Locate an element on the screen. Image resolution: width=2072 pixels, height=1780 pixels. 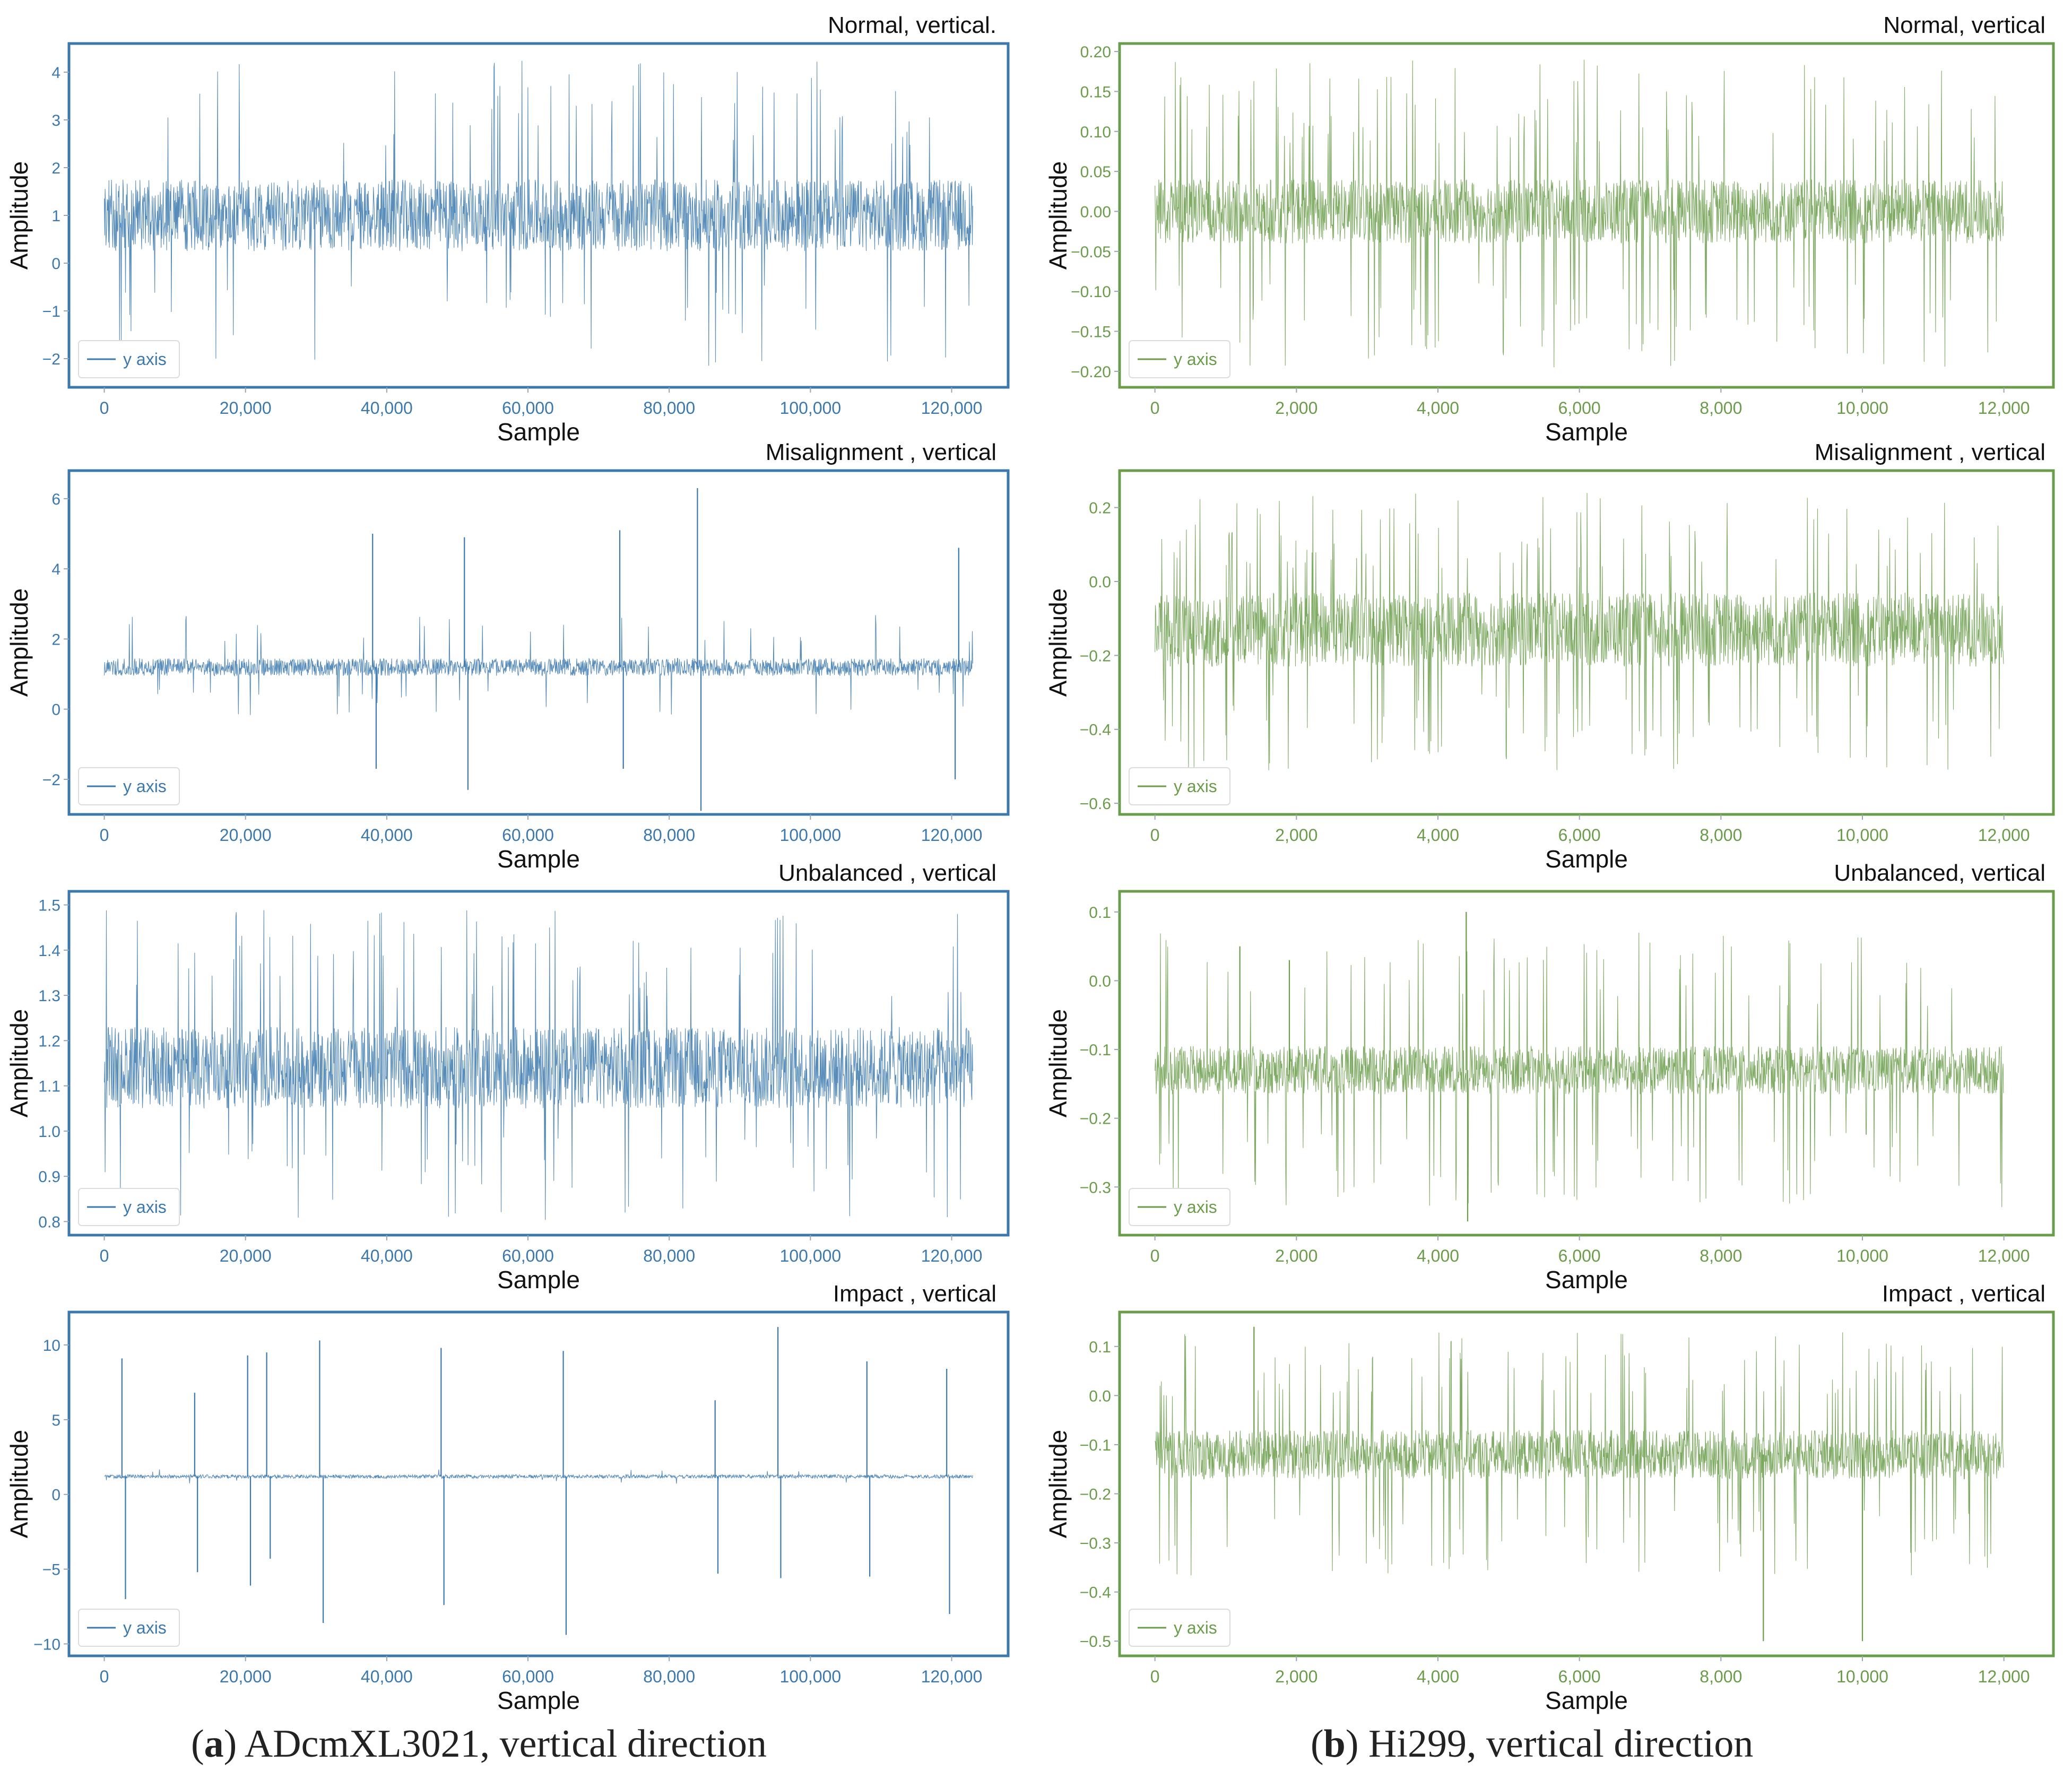
y-tick-label: 0.15 is located at coordinates (1096, 92).